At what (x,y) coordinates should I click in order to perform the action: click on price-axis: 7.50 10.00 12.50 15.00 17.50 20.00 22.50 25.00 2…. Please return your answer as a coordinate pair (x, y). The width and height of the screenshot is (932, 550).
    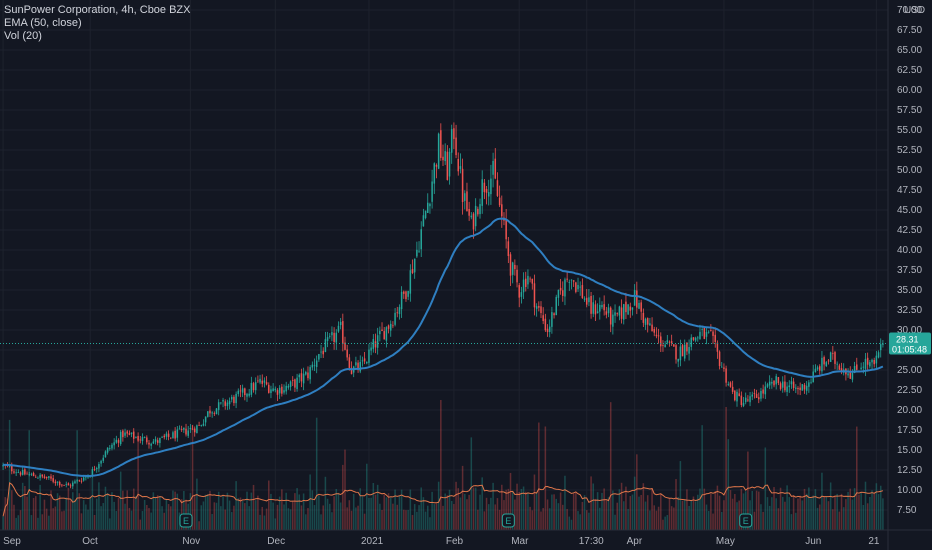
    Looking at the image, I should click on (904, 275).